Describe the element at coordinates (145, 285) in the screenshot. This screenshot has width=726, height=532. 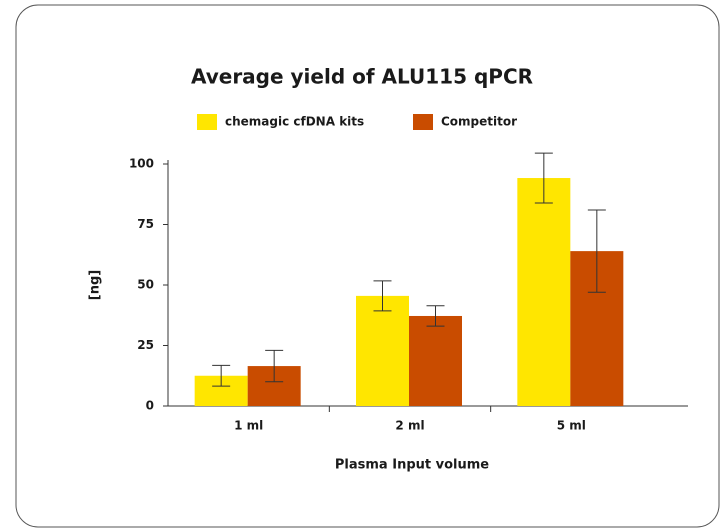
I see `y-tick-label: 50` at that location.